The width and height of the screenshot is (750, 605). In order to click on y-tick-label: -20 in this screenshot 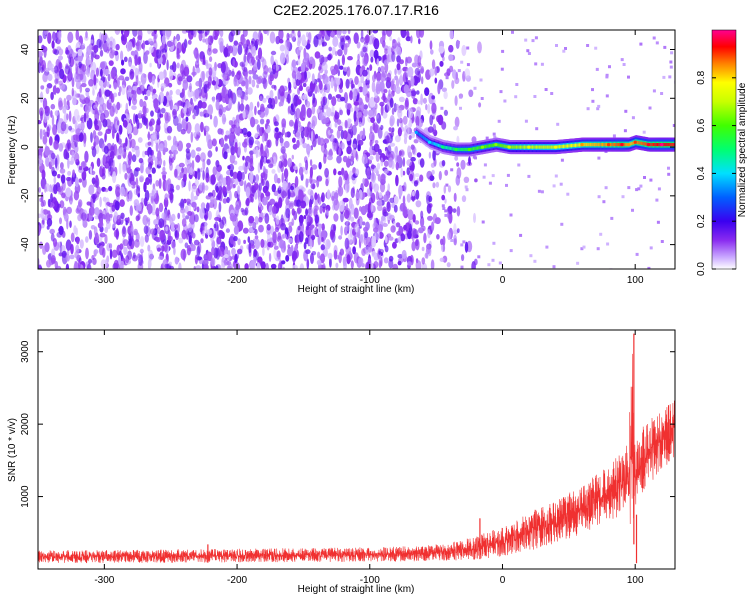, I will do `click(25, 195)`.